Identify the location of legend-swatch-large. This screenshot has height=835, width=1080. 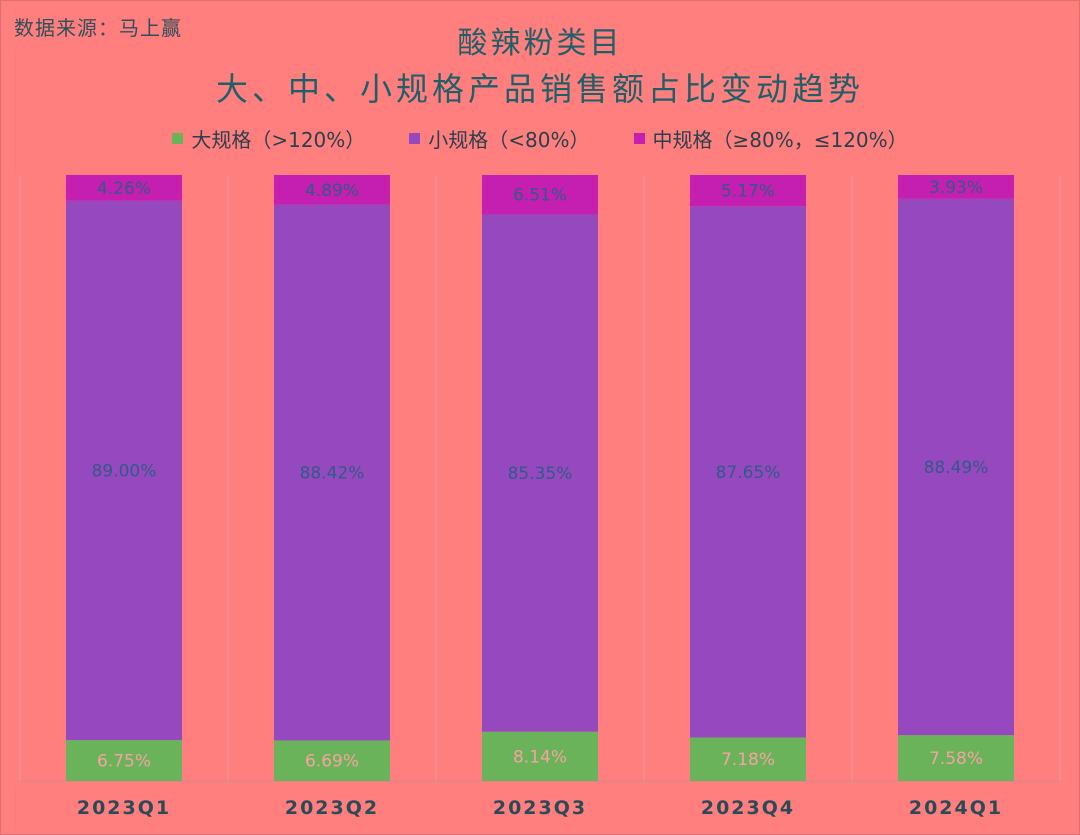
(178, 138).